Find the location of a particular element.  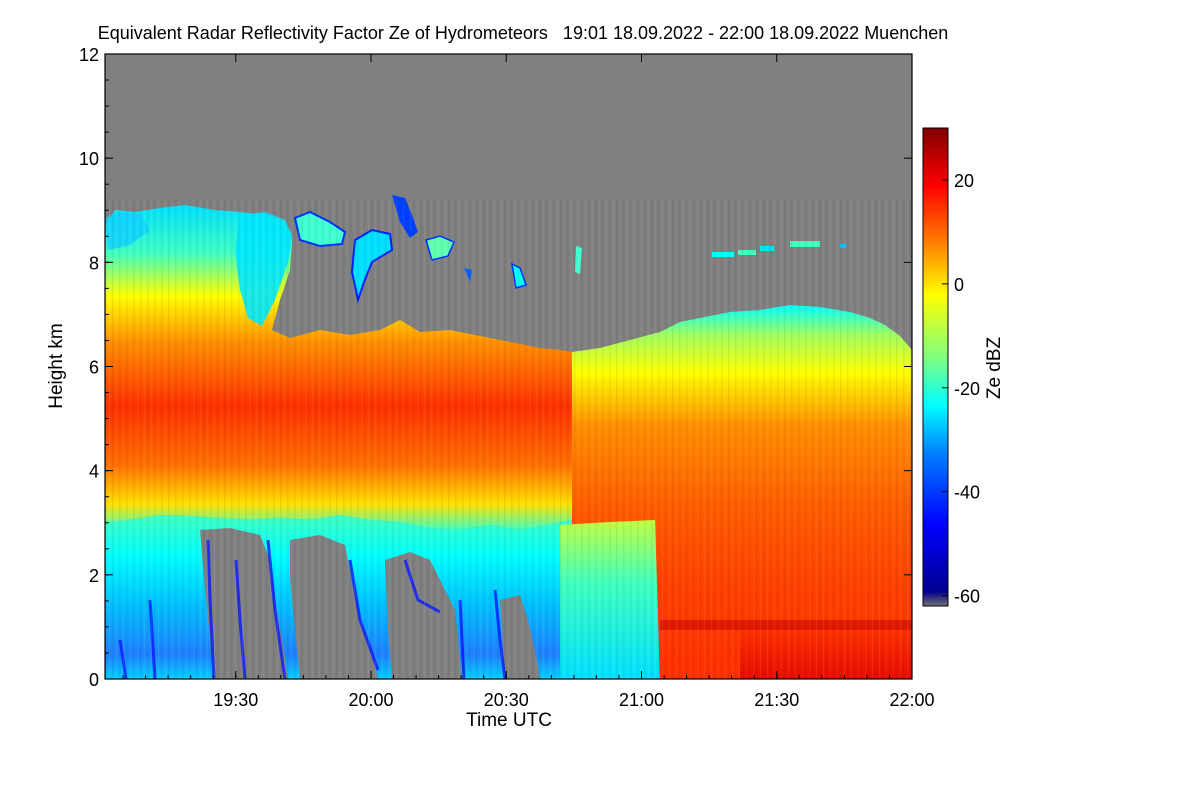

x-tick-label: 20:30 is located at coordinates (506, 700).